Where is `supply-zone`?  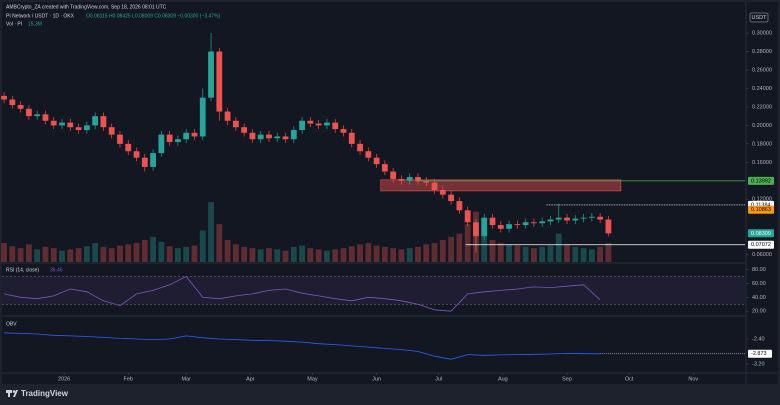
supply-zone is located at coordinates (501, 185).